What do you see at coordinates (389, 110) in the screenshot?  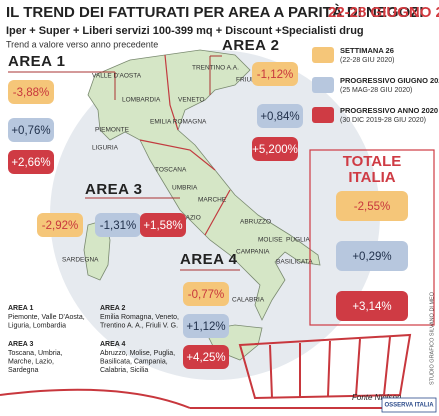 I see `legend-label: PROGRESSIVO ANNO 2020` at bounding box center [389, 110].